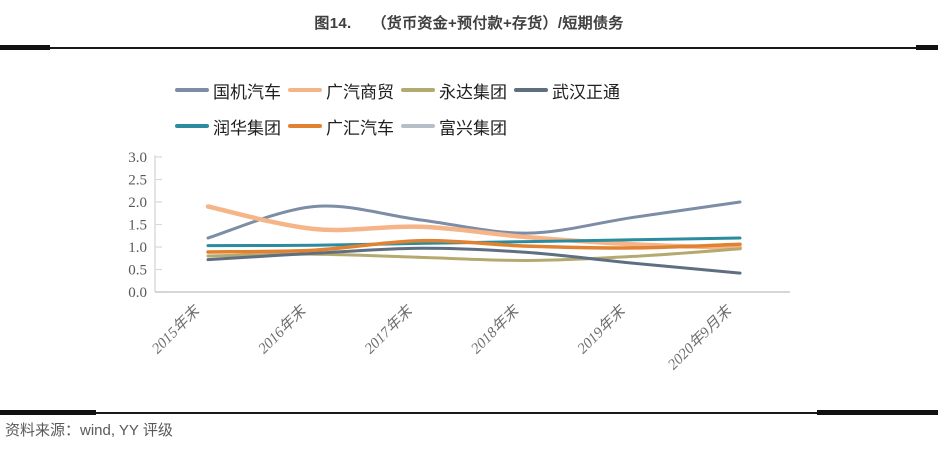 Image resolution: width=938 pixels, height=460 pixels. I want to click on x-tick-label-group: 2017年末, so click(389, 329).